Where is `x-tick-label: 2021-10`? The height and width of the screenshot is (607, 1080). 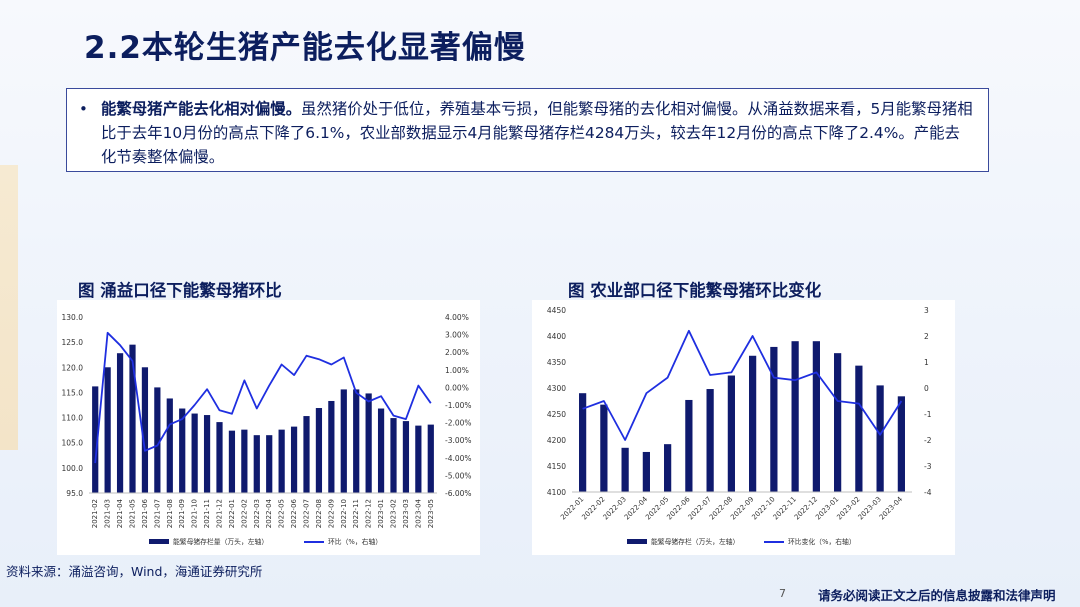
x-tick-label: 2021-10 is located at coordinates (195, 513).